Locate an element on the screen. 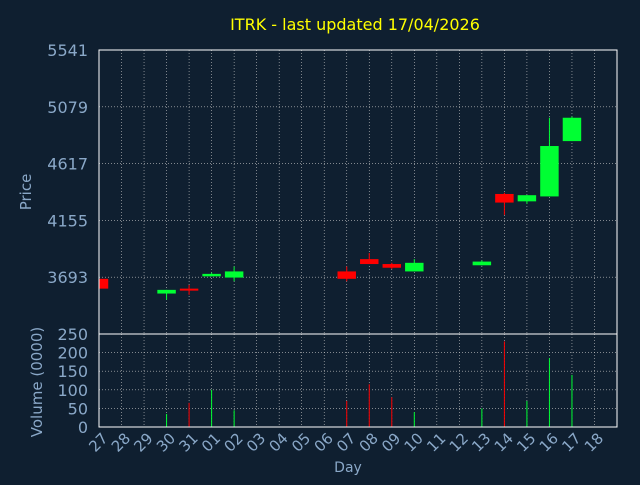  price-tick-label: 5079 is located at coordinates (67, 107).